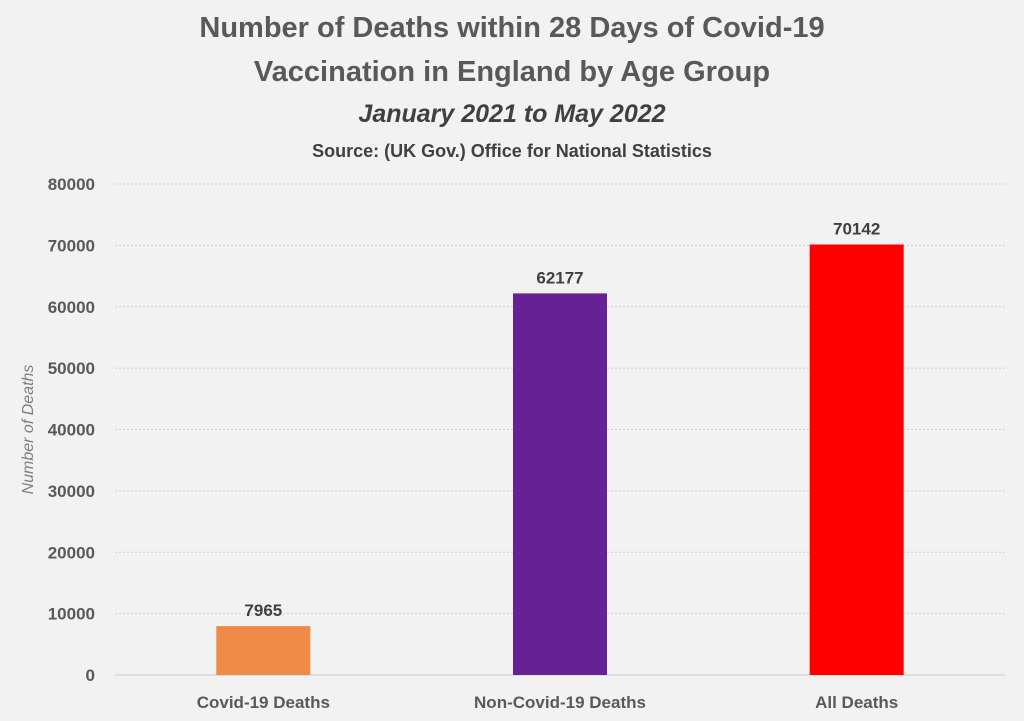 The image size is (1024, 721). Describe the element at coordinates (560, 702) in the screenshot. I see `x-category-label: Non-Covid-19 Deaths` at that location.